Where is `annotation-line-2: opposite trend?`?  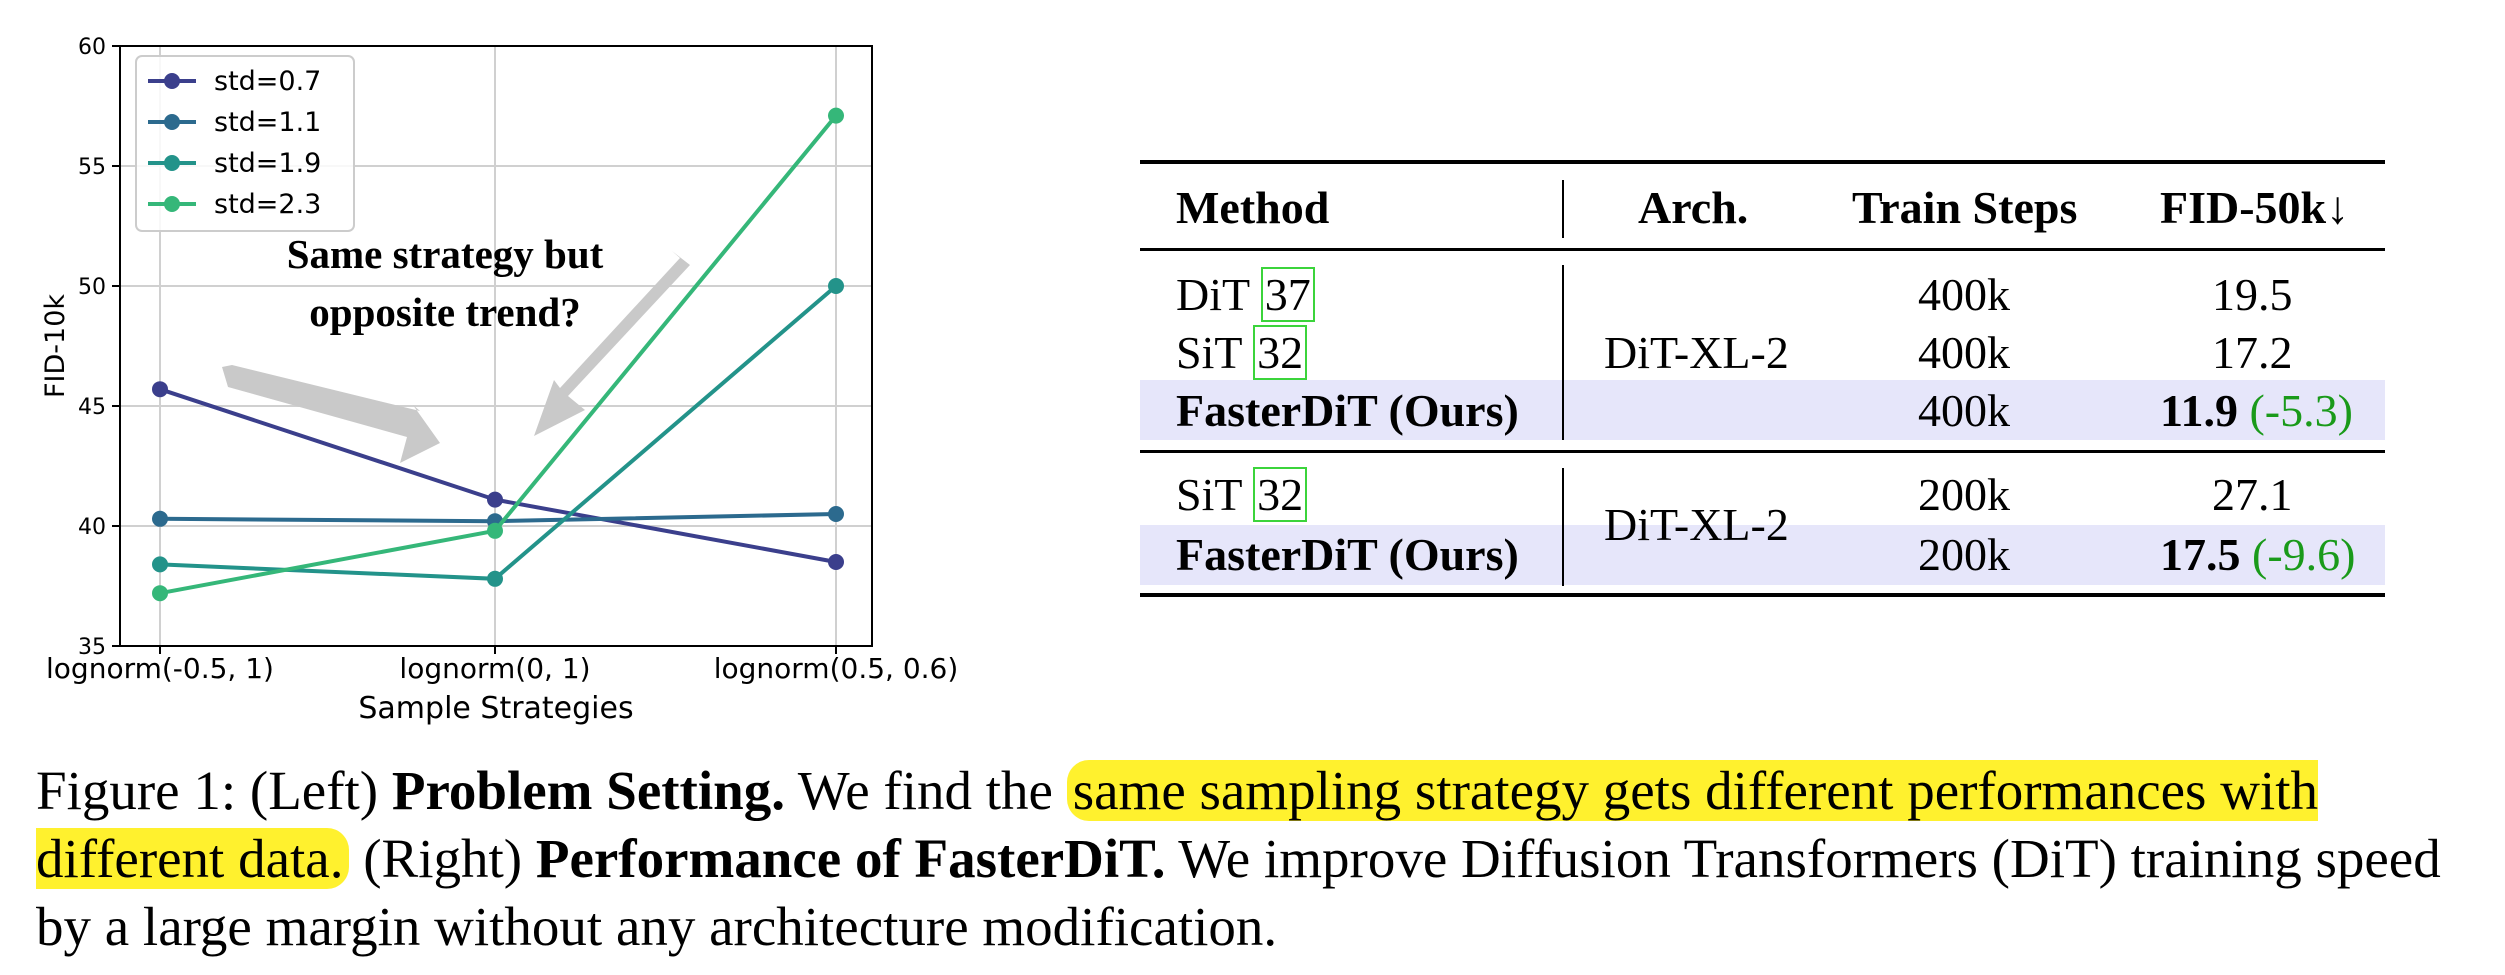
annotation-line-2: opposite trend? is located at coordinates (444, 312).